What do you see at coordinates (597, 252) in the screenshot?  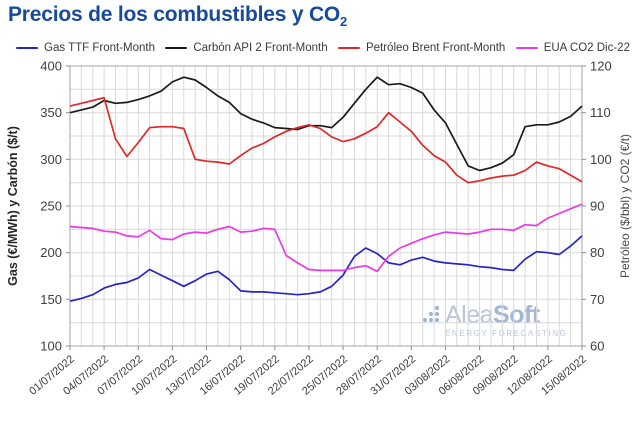 I see `right-axis-tick: 80` at bounding box center [597, 252].